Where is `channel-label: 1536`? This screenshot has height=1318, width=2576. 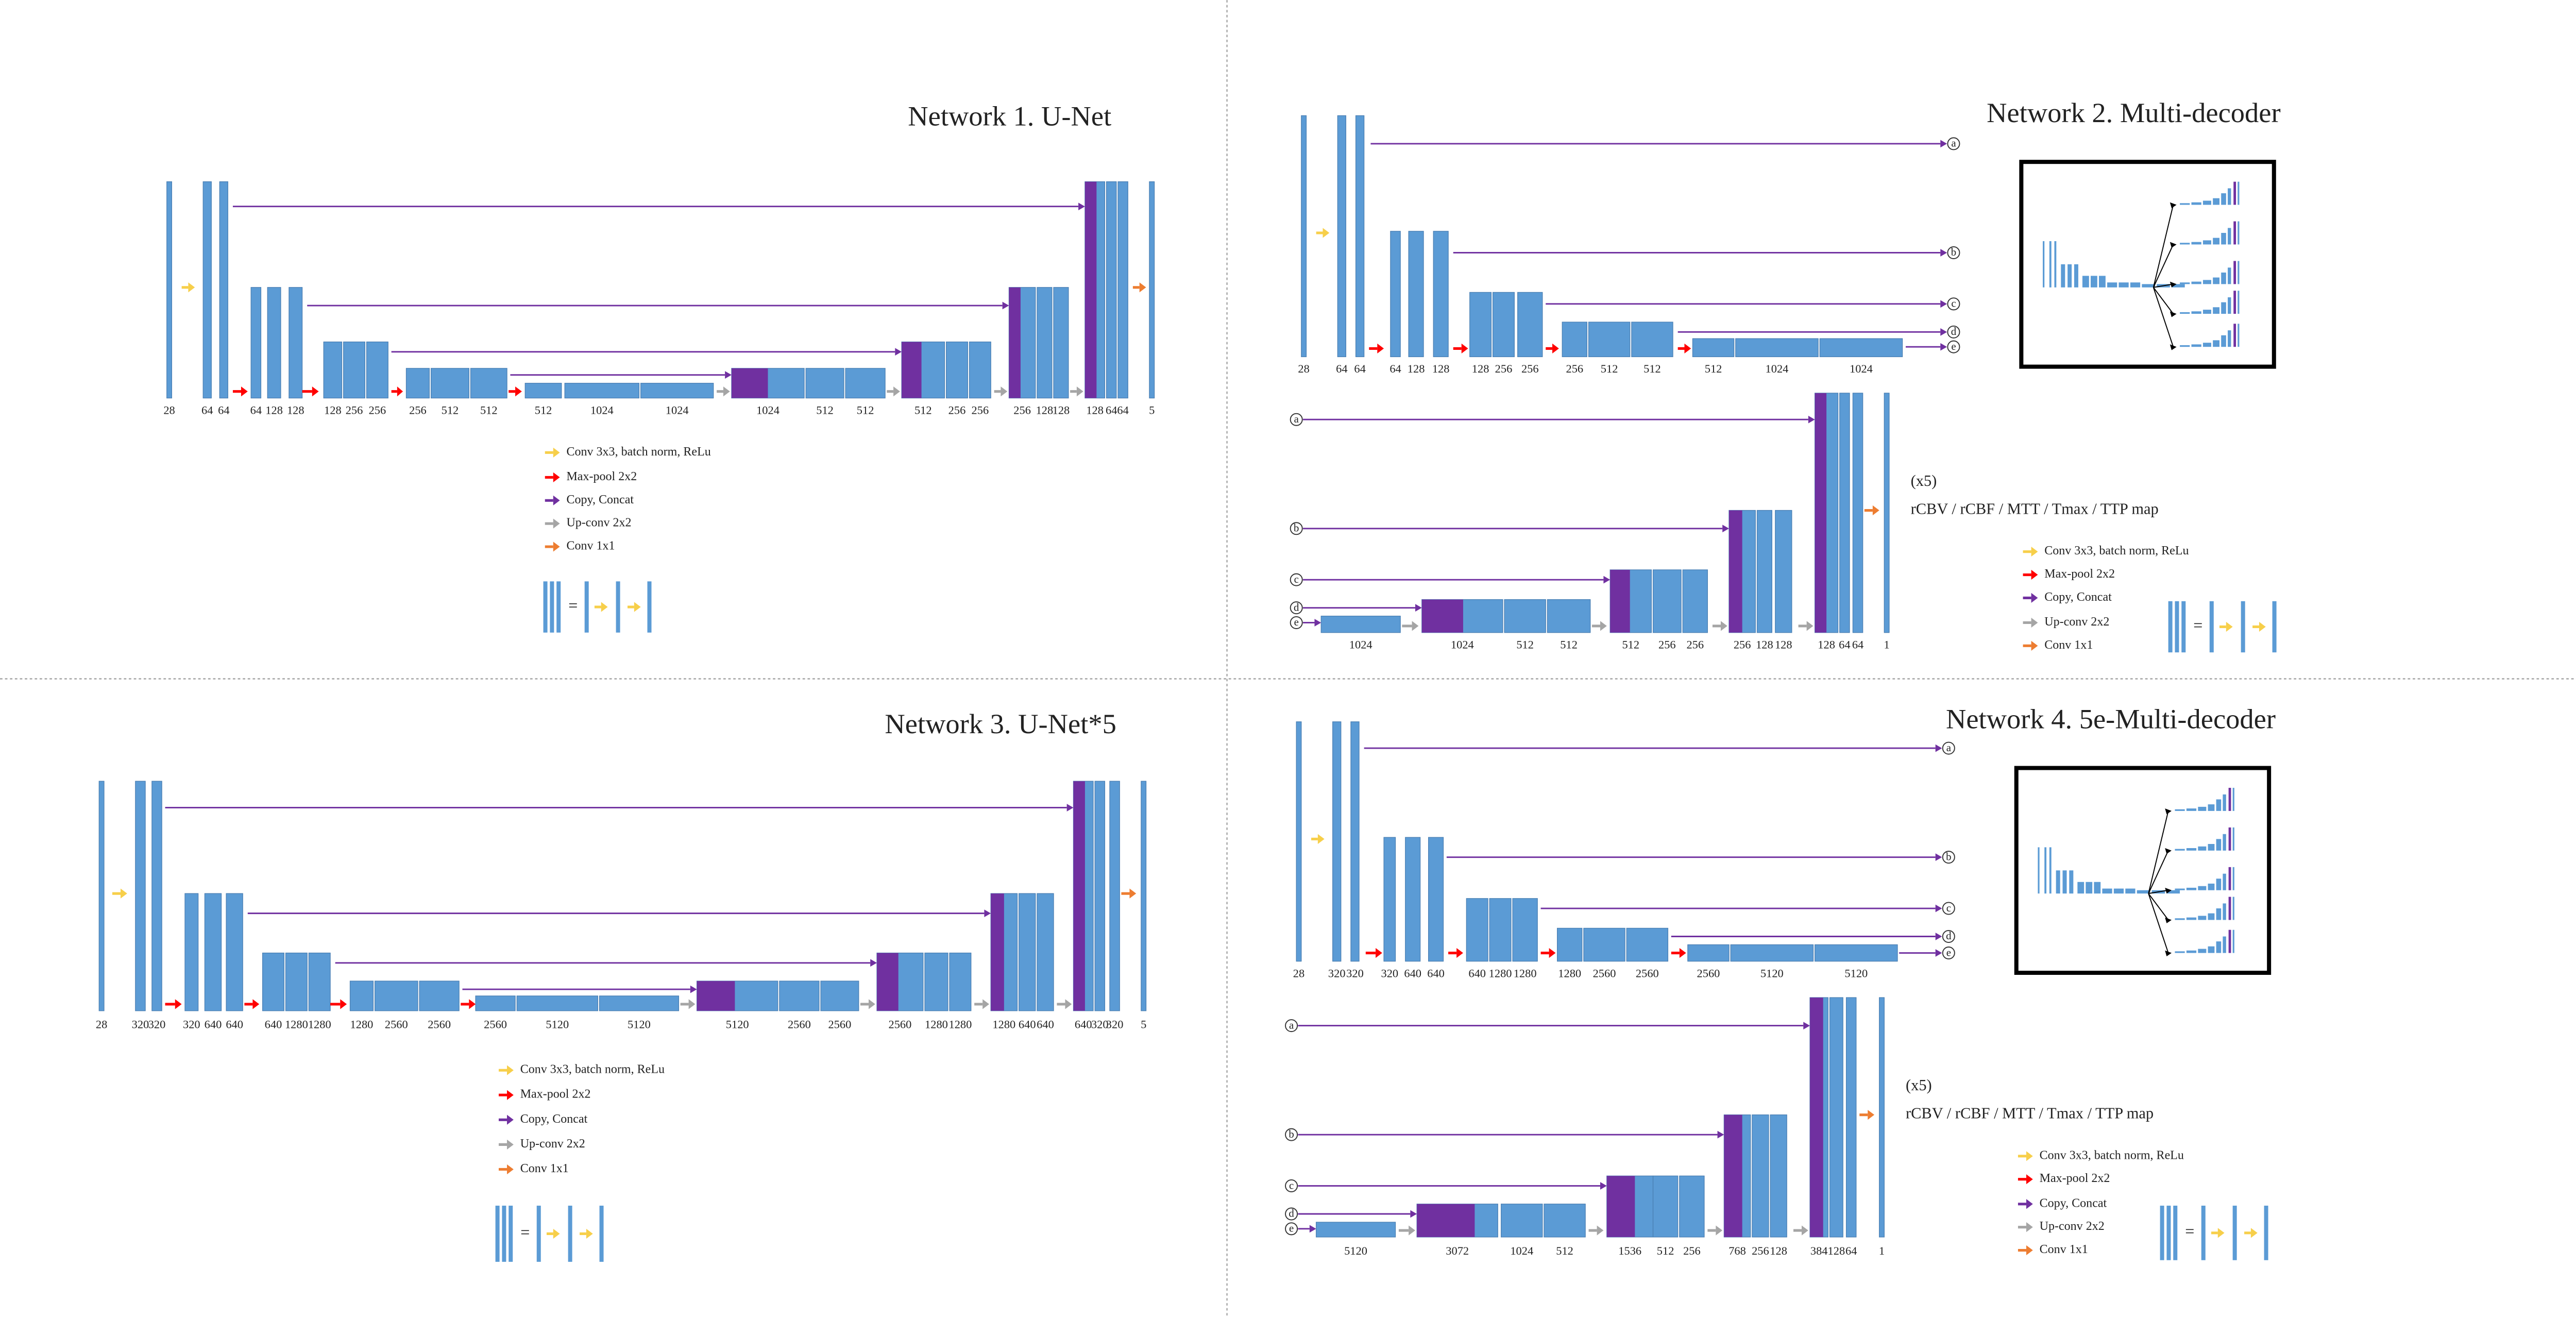 channel-label: 1536 is located at coordinates (1629, 1251).